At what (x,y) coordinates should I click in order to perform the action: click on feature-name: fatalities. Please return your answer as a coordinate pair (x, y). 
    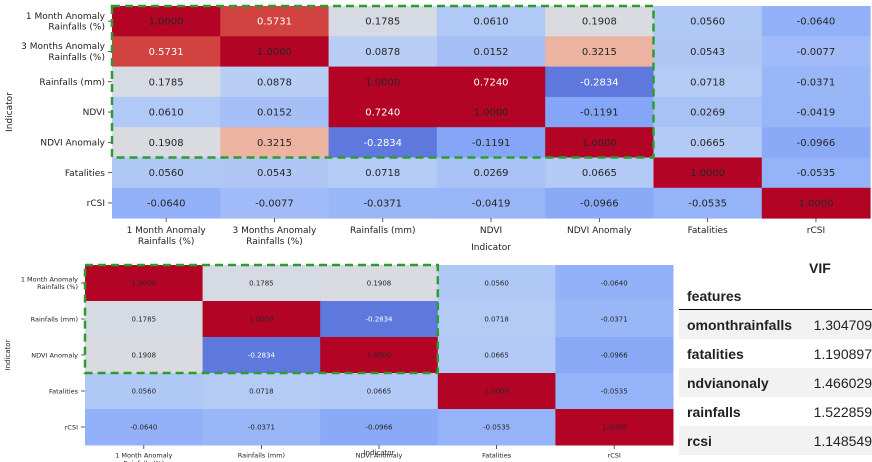
    Looking at the image, I should click on (715, 354).